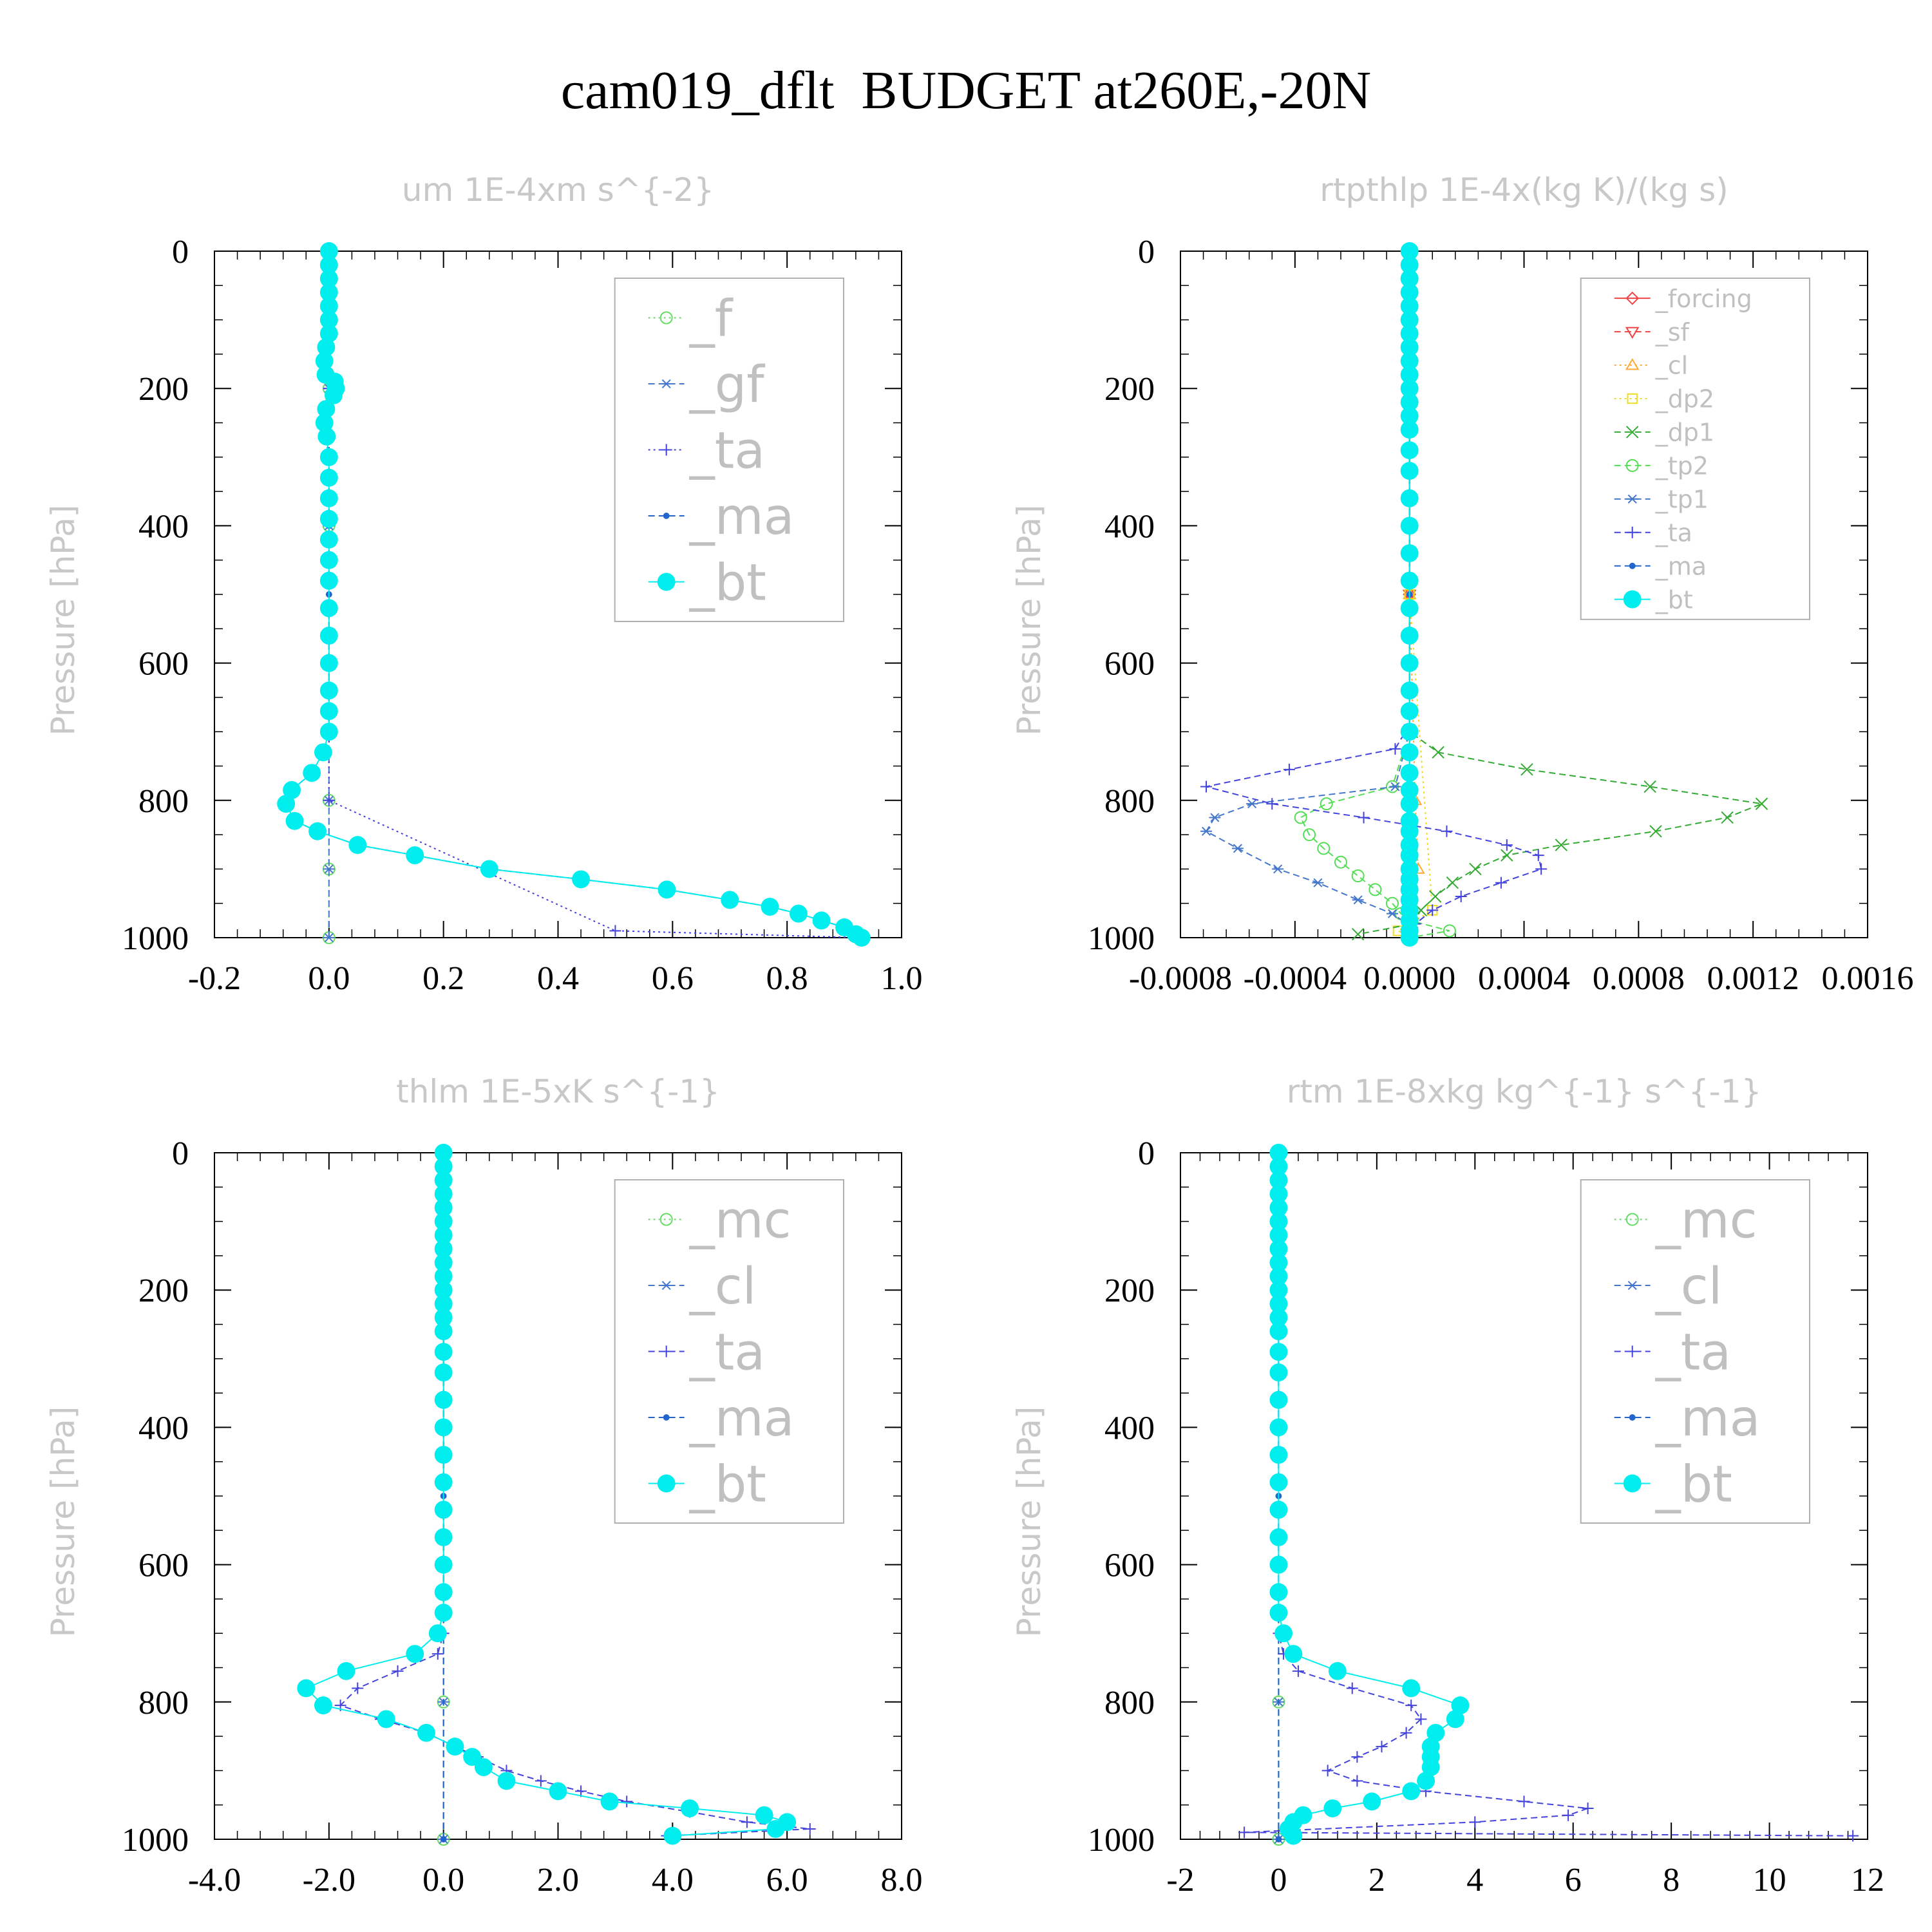 This screenshot has width=1932, height=1932. Describe the element at coordinates (1706, 1221) in the screenshot. I see `legend-label: _mc` at that location.